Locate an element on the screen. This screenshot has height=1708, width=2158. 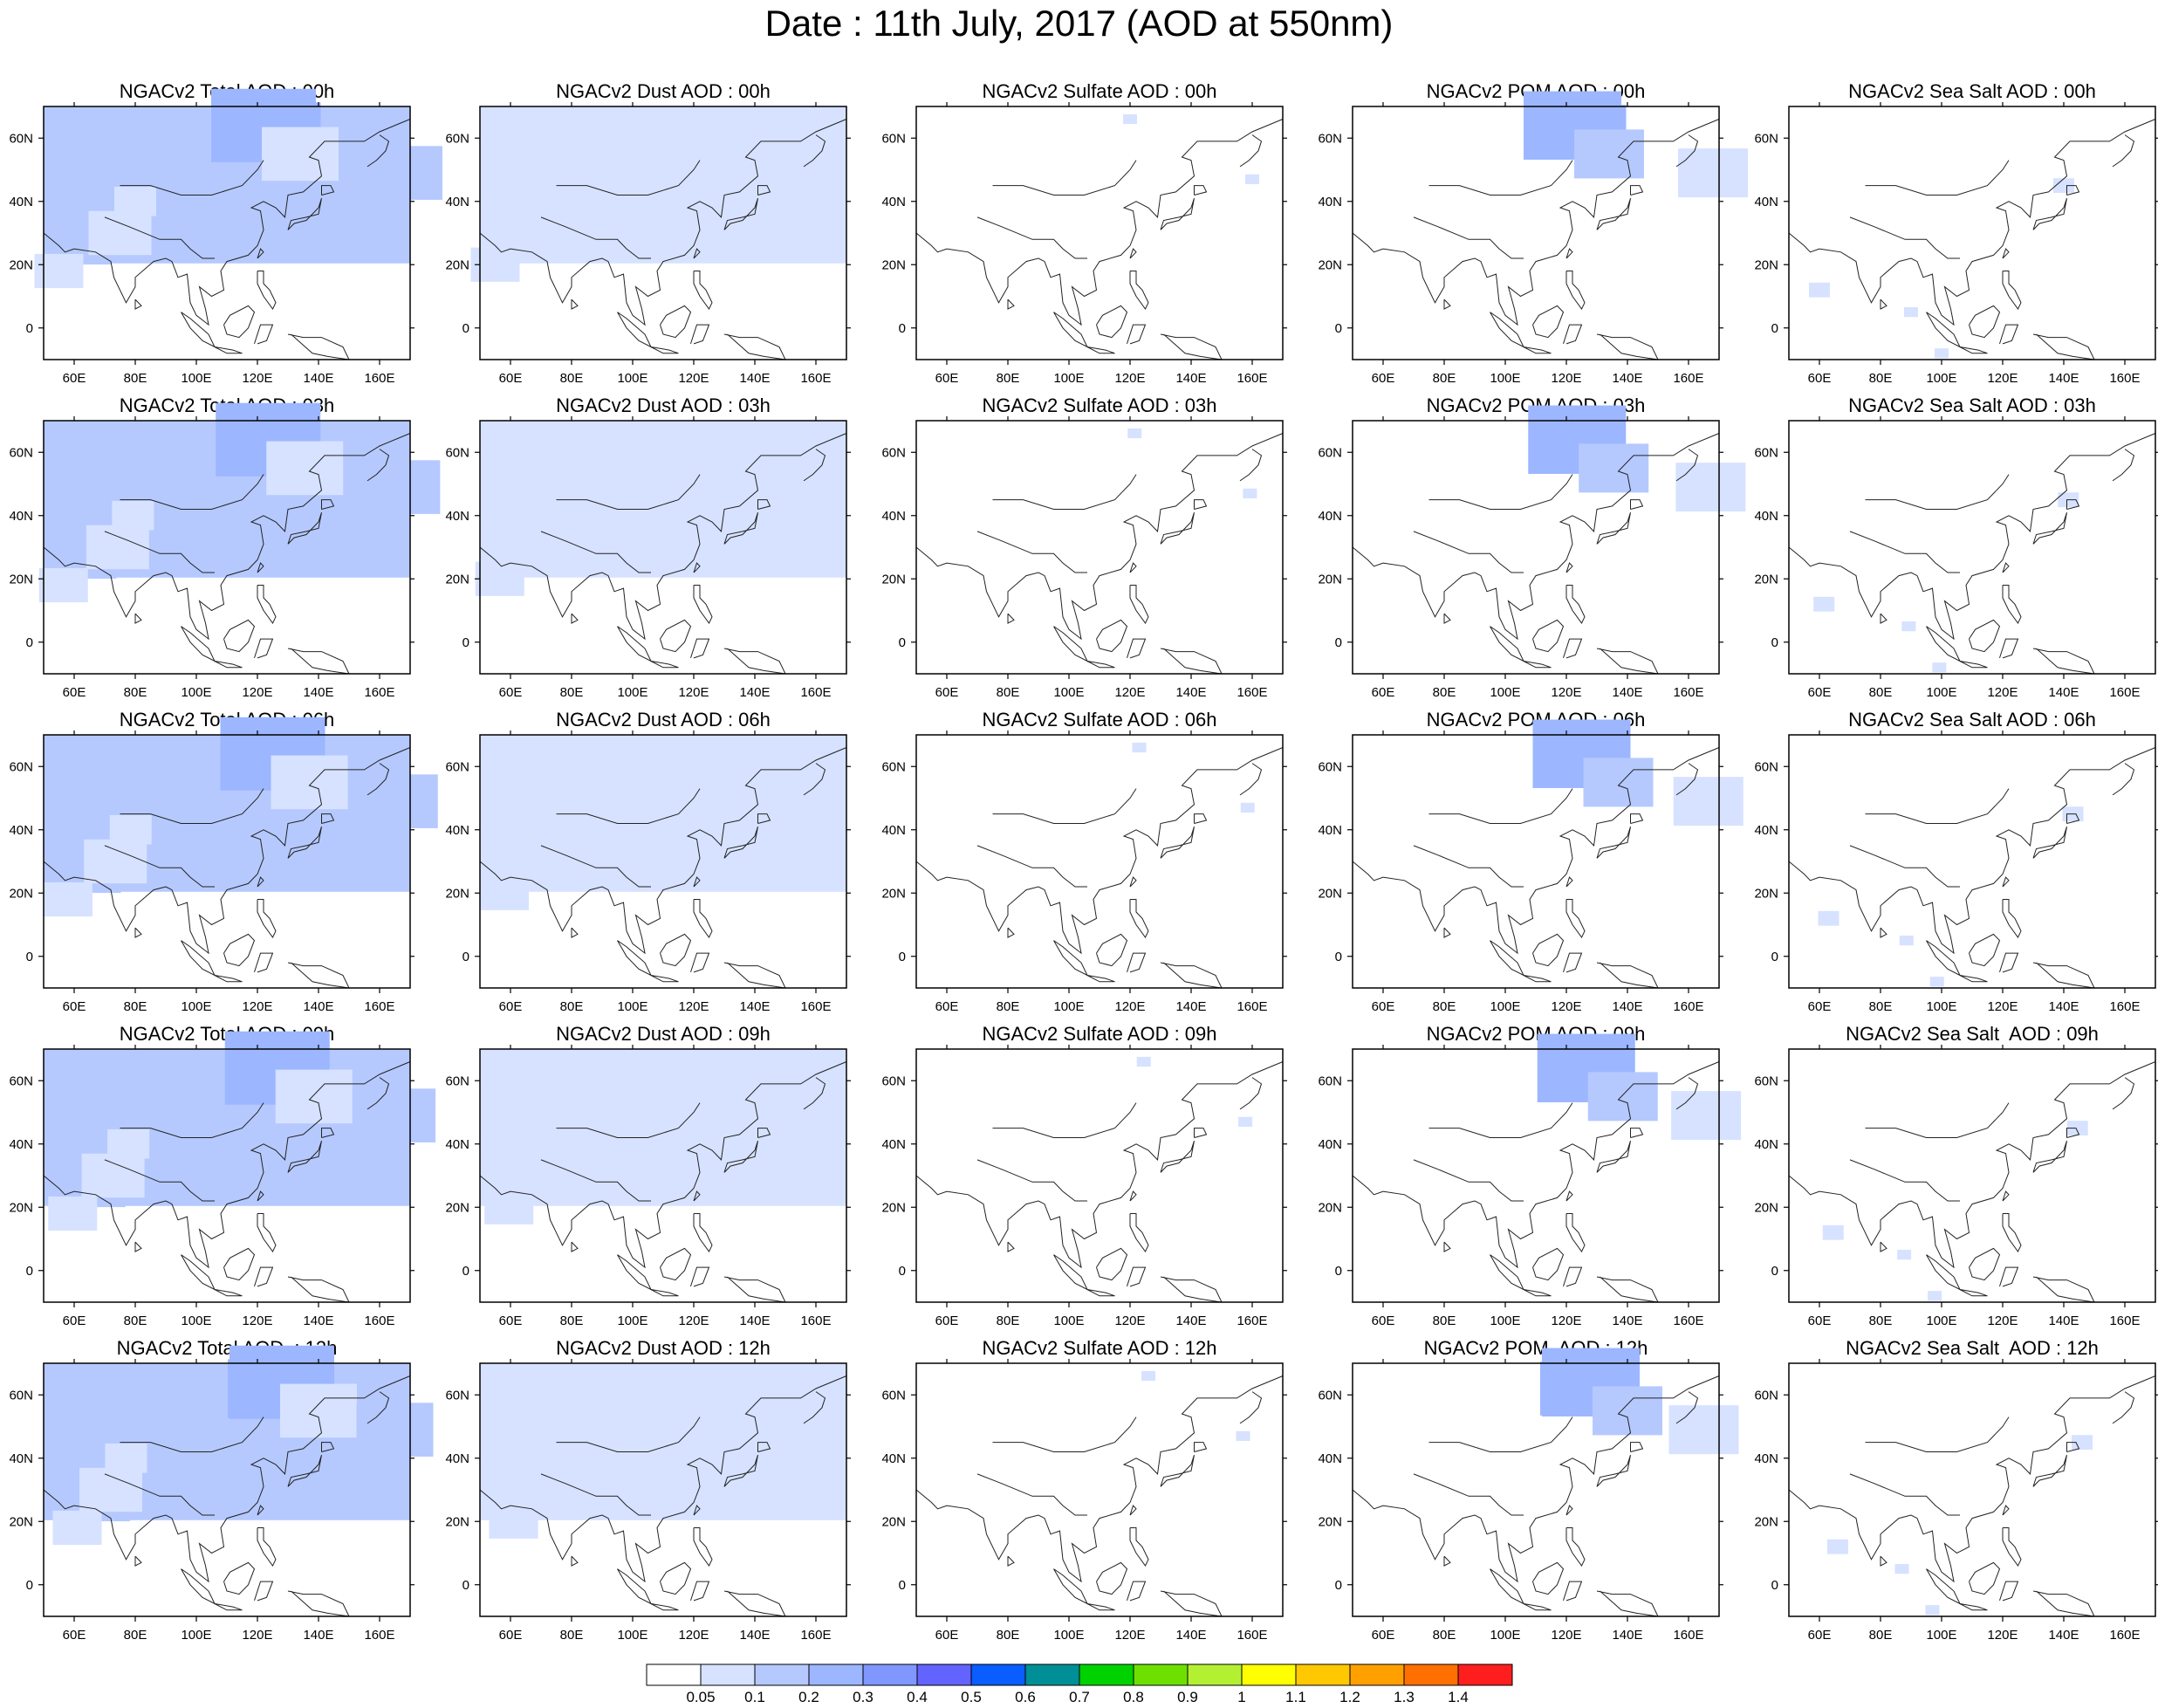
lon-tick-label: 60E is located at coordinates (511, 1006).